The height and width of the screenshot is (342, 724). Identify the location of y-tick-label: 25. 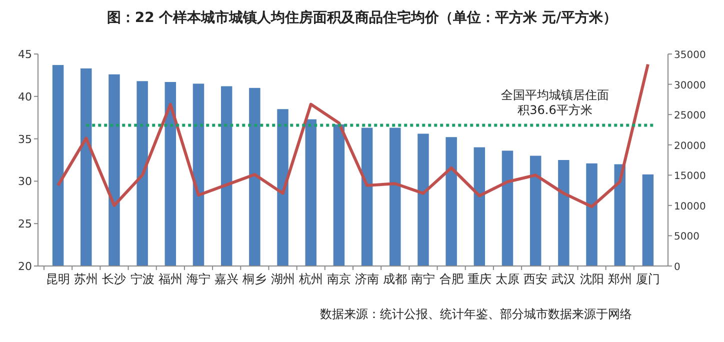
(25, 224).